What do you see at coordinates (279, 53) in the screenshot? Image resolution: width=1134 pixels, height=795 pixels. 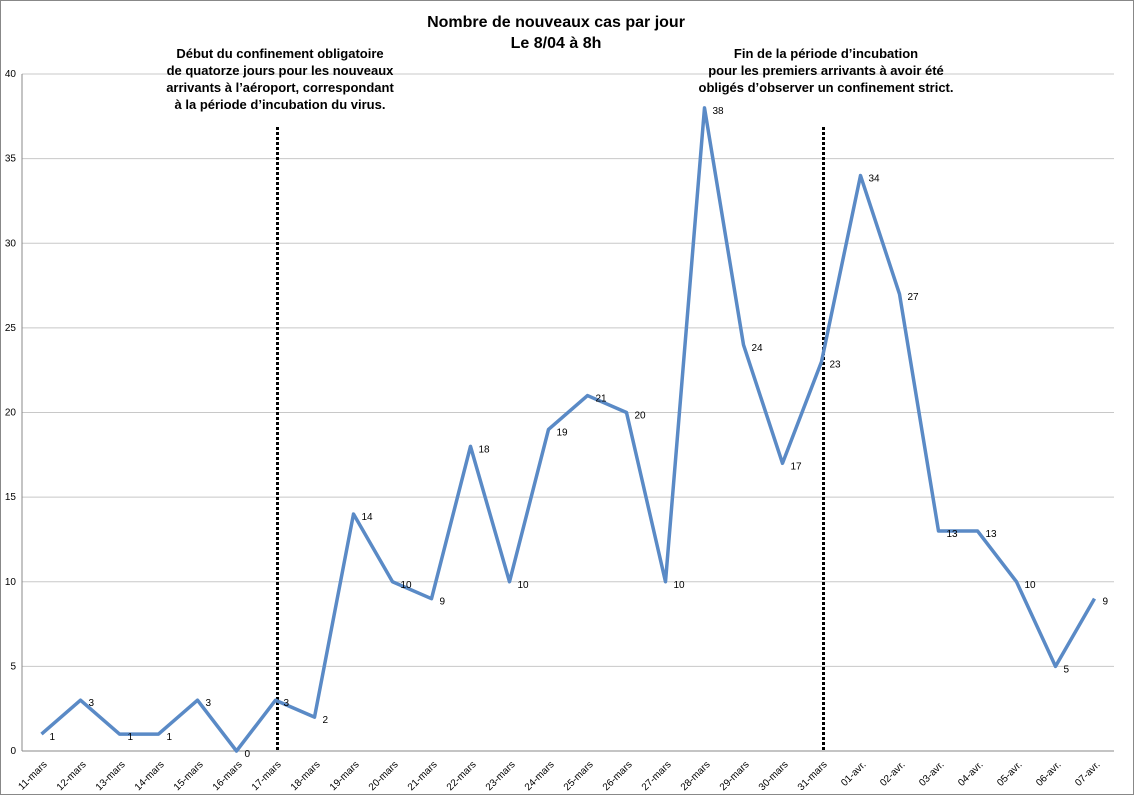 I see `annotation-text: Début du confinement obligatoire` at bounding box center [279, 53].